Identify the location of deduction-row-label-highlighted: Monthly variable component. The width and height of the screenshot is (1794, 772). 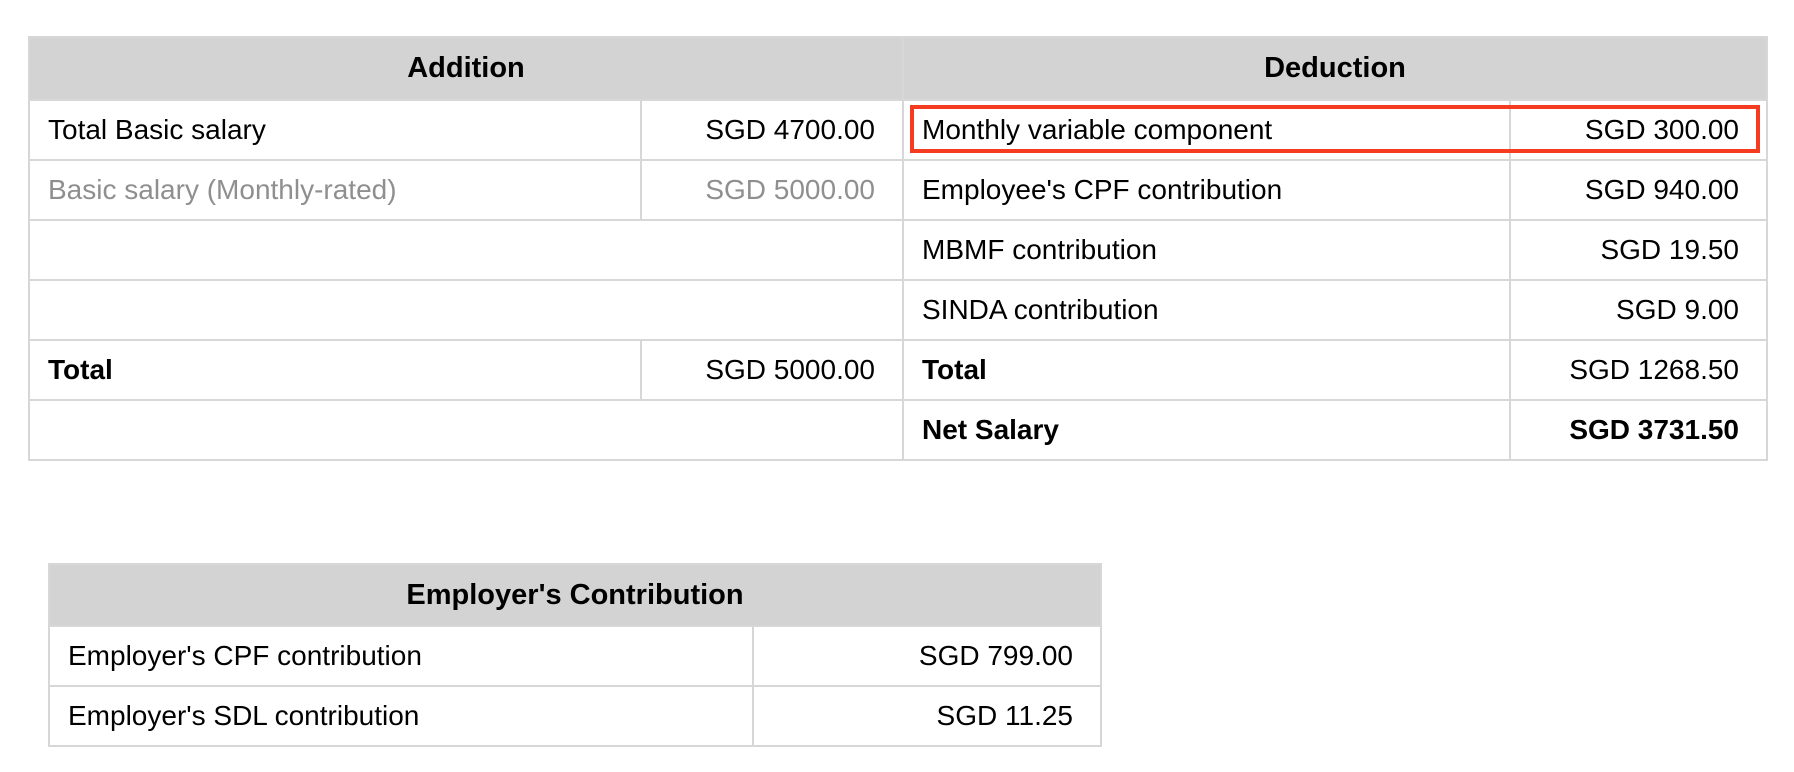
(1206, 130).